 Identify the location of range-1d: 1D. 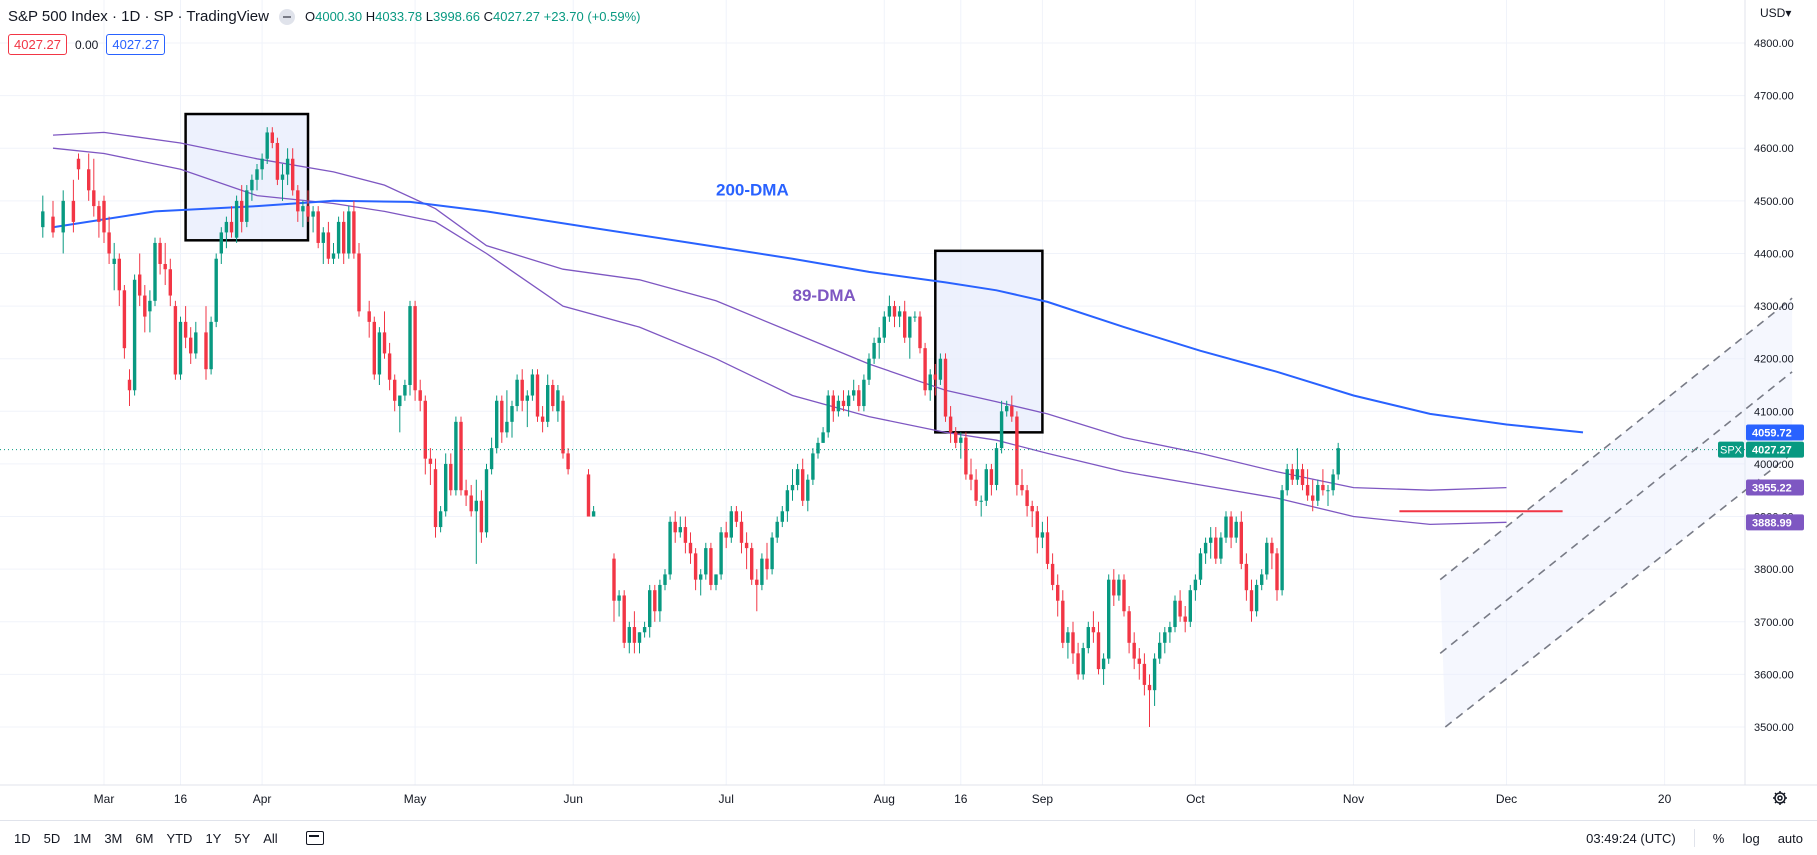
(22, 838).